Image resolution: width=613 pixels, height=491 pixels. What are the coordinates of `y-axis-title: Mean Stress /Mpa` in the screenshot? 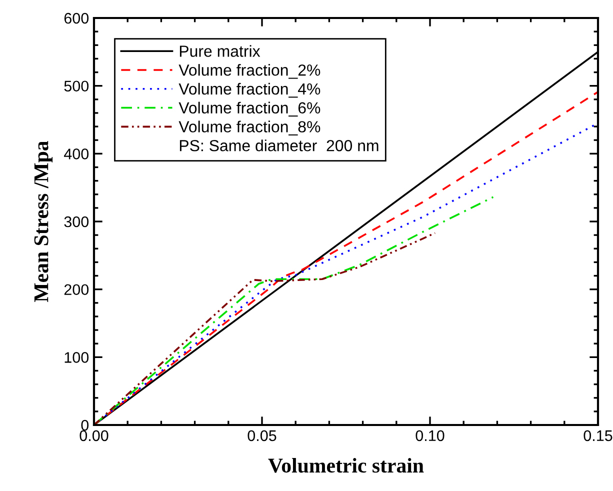 It's located at (43, 221).